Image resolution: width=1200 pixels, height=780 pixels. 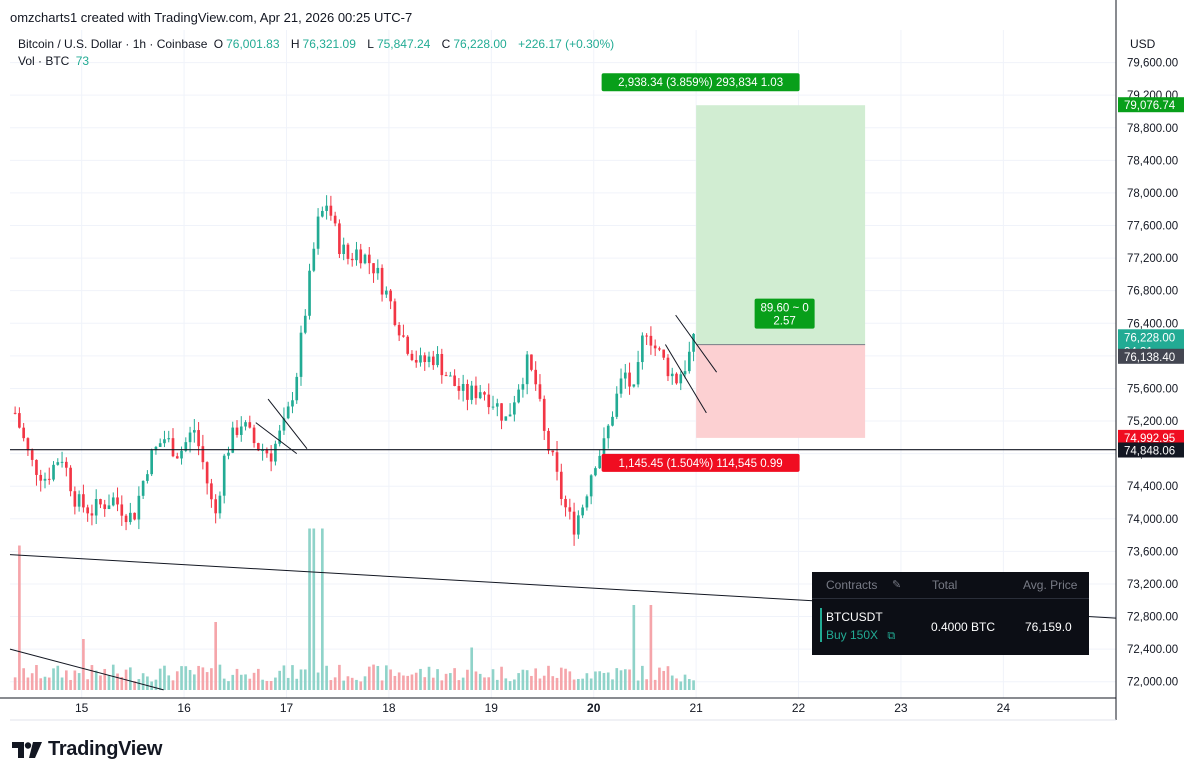 I want to click on price-tick-label: 79,600.00, so click(x=1152, y=64).